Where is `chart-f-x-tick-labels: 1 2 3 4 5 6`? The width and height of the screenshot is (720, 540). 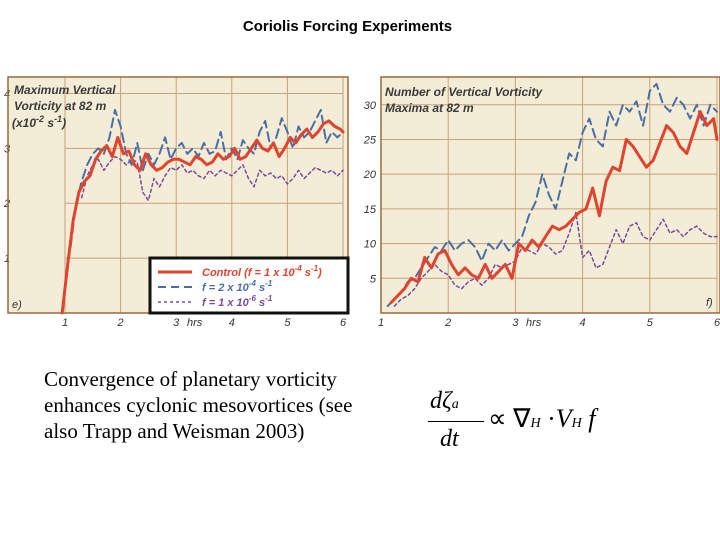 chart-f-x-tick-labels: 1 2 3 4 5 6 is located at coordinates (549, 323).